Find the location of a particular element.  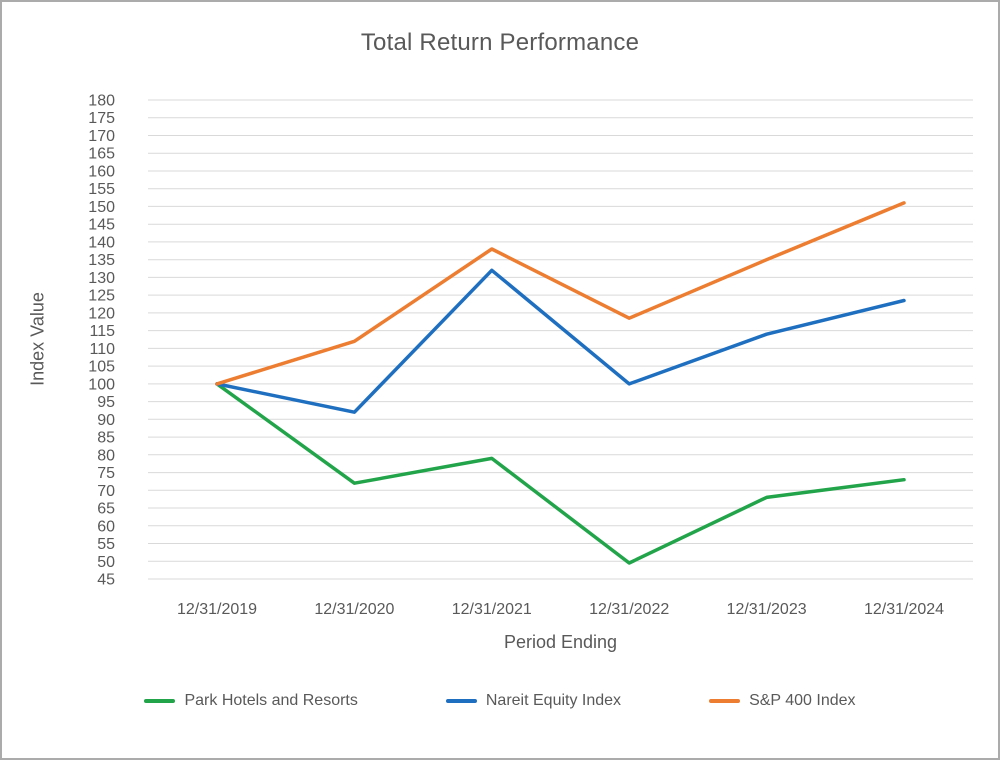

y-tick-label: 130 is located at coordinates (101, 278).